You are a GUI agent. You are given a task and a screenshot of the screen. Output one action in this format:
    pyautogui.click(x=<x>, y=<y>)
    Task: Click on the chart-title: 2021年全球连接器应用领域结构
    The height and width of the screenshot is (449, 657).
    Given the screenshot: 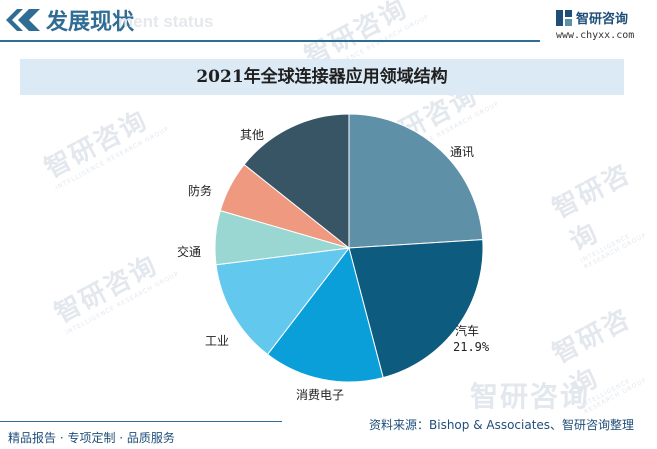 What is the action you would take?
    pyautogui.click(x=322, y=77)
    